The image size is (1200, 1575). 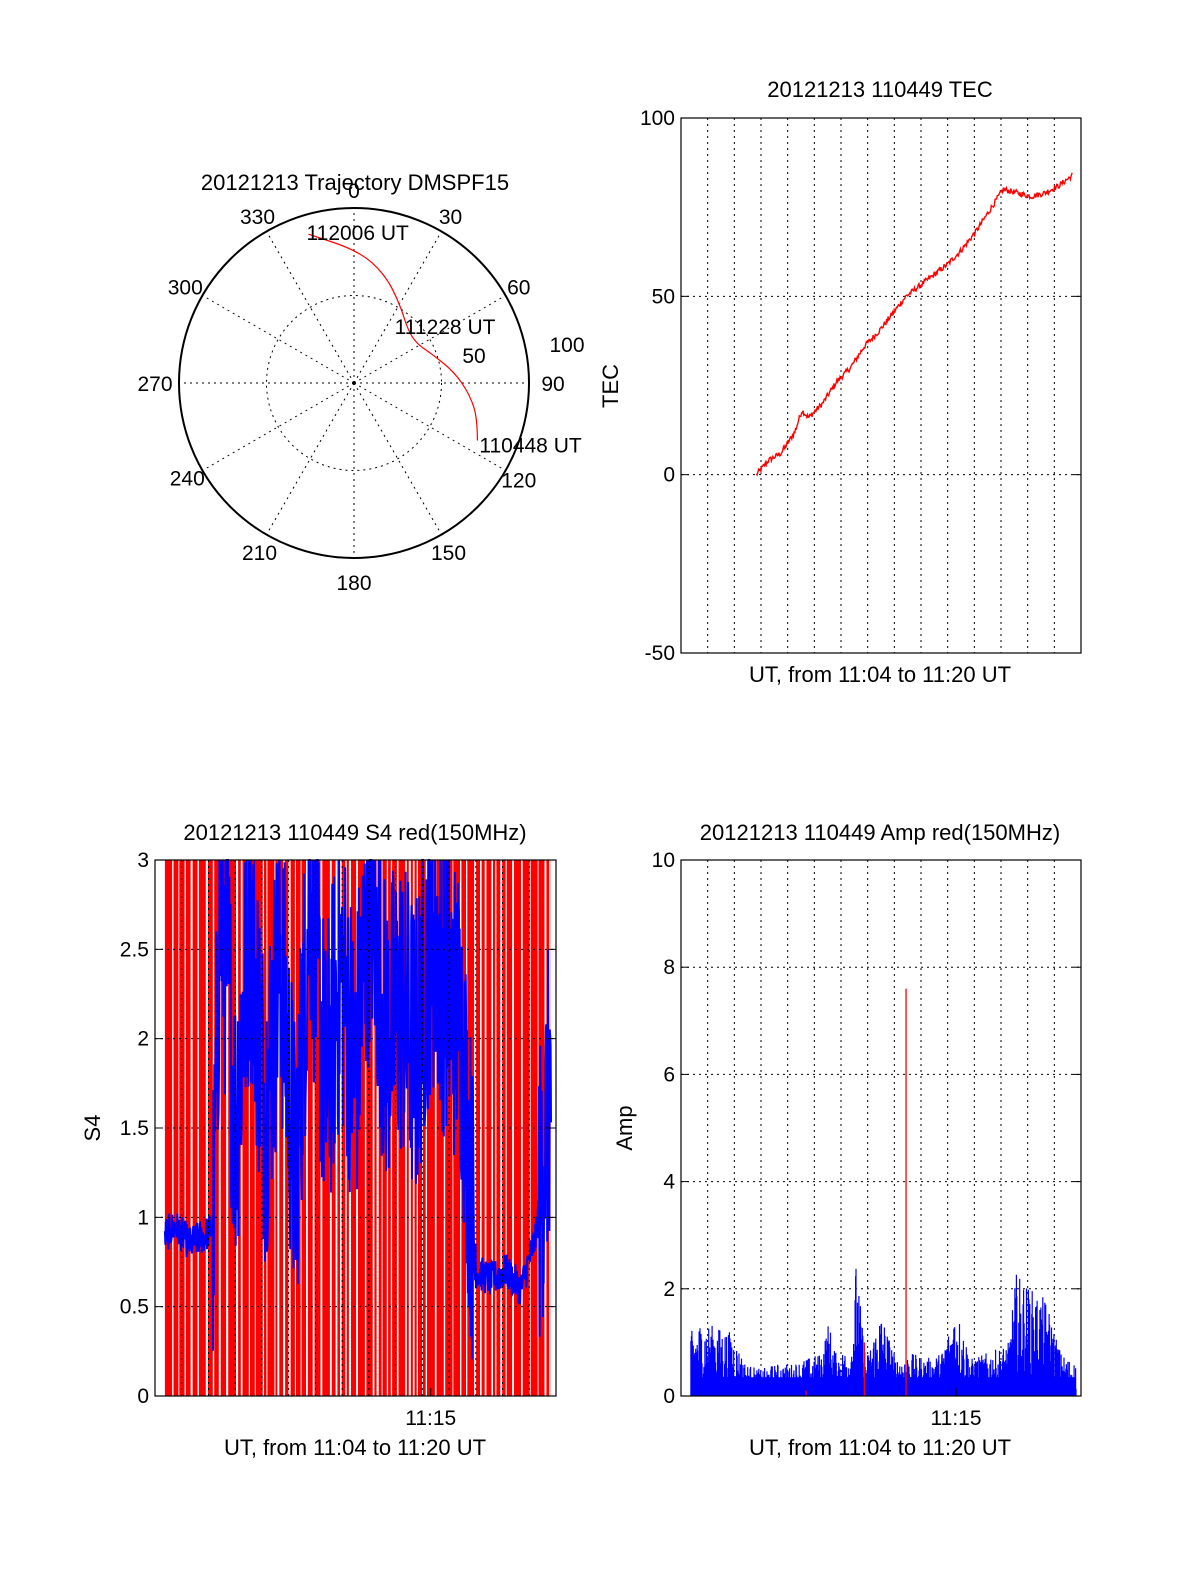 I want to click on s4-y-label: S4, so click(x=92, y=1128).